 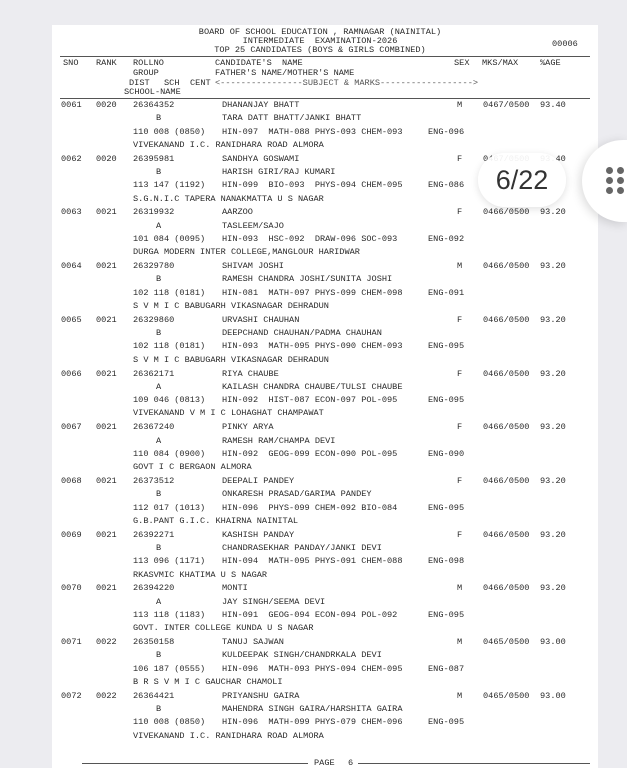 I want to click on record-sno: 0071, so click(x=71, y=642).